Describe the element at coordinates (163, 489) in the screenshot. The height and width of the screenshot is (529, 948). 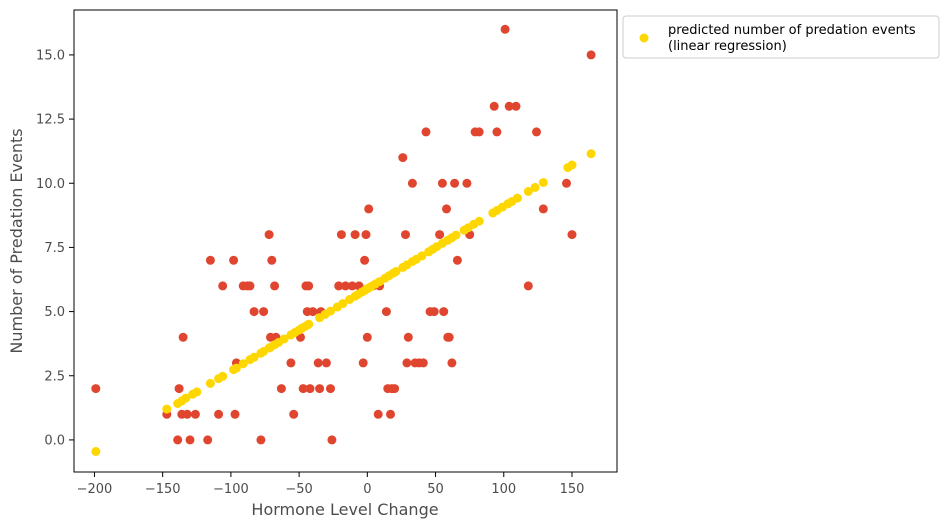
I see `x-tick-label: −150` at that location.